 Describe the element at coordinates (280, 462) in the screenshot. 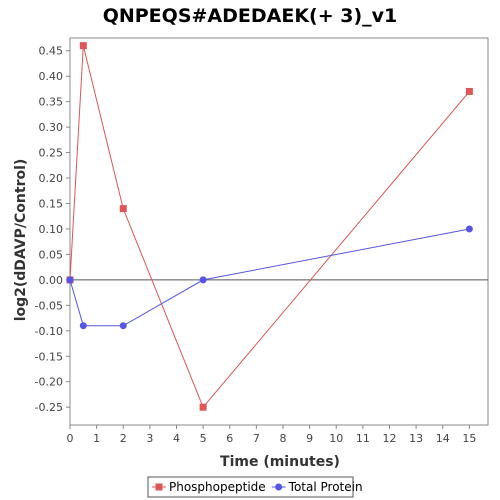

I see `x-axis-label: Time (minutes)` at that location.